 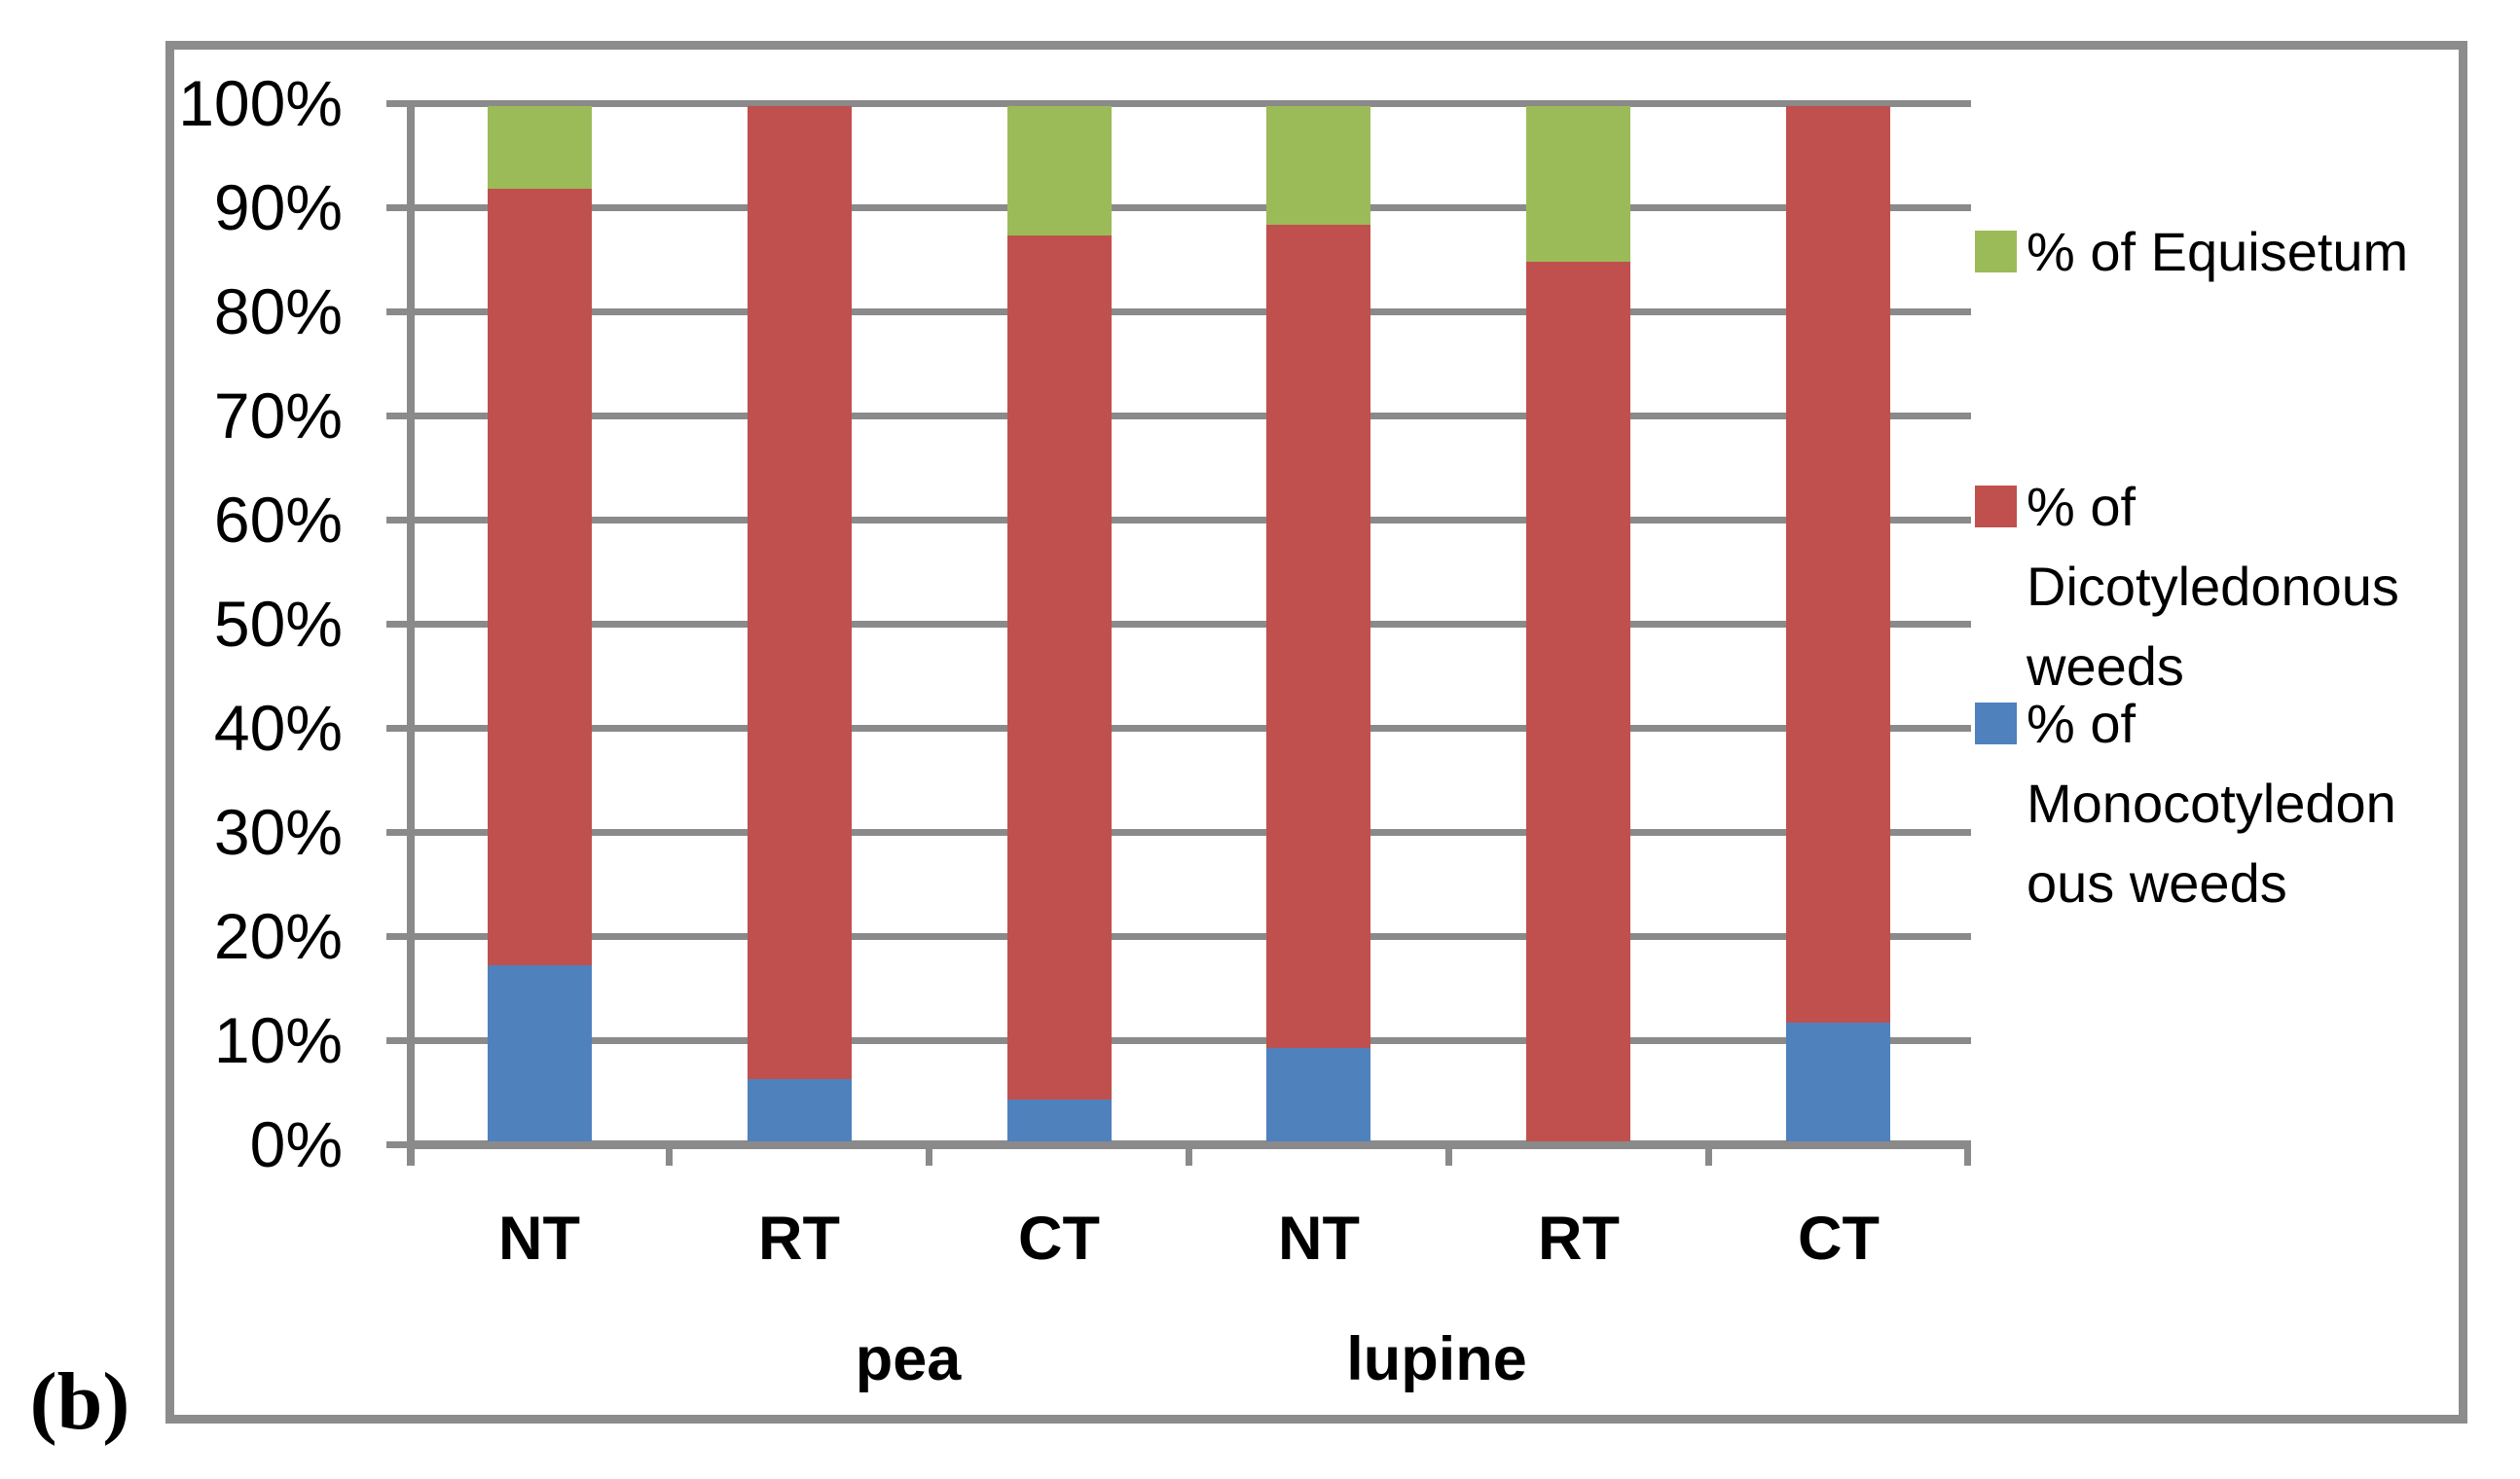 What do you see at coordinates (1996, 507) in the screenshot?
I see `legend-swatch-dicotyledonous` at bounding box center [1996, 507].